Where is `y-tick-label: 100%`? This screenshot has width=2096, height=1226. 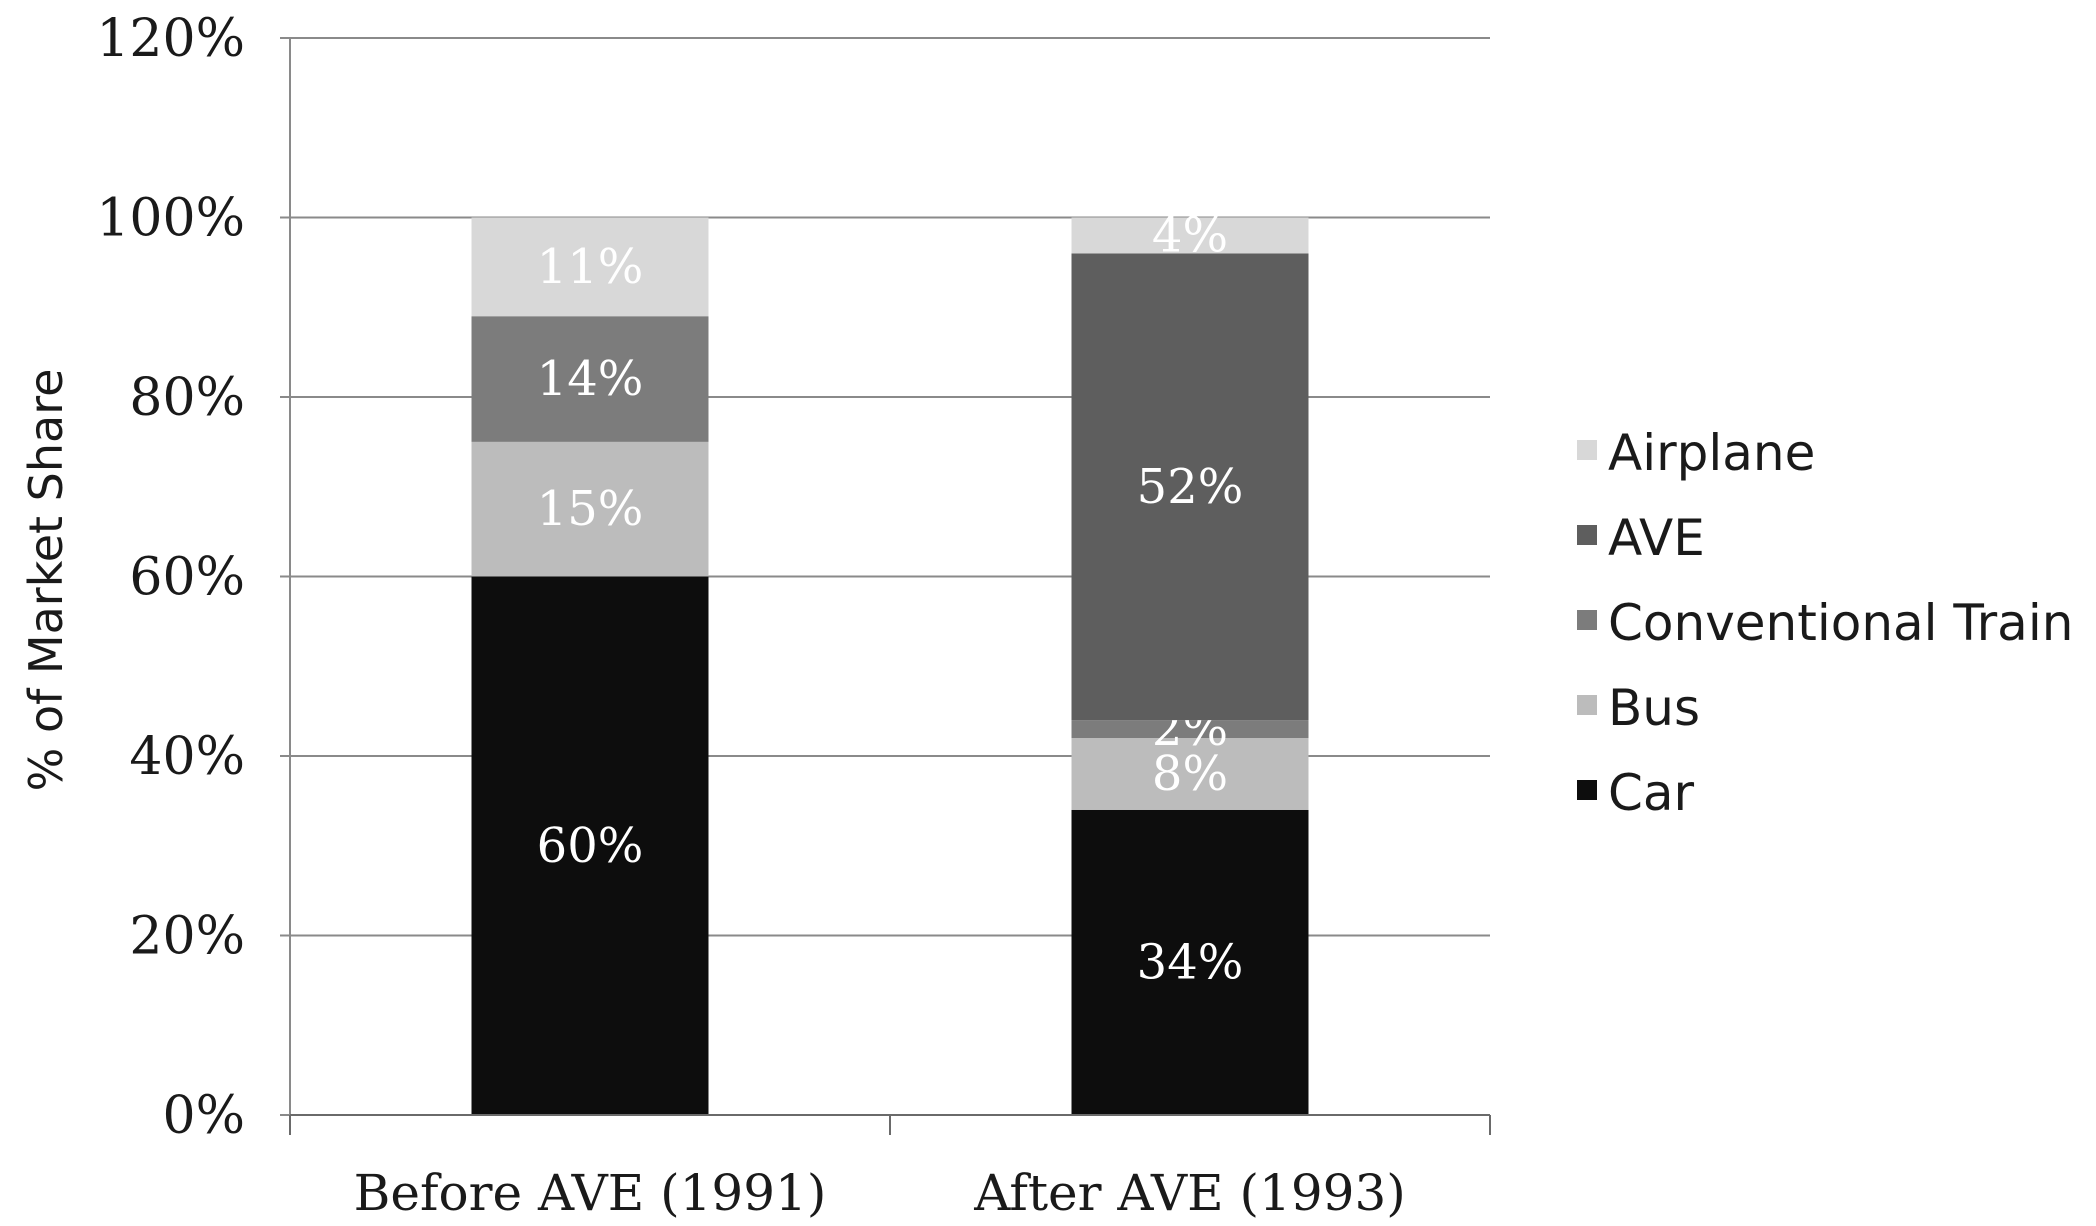 y-tick-label: 100% is located at coordinates (170, 219).